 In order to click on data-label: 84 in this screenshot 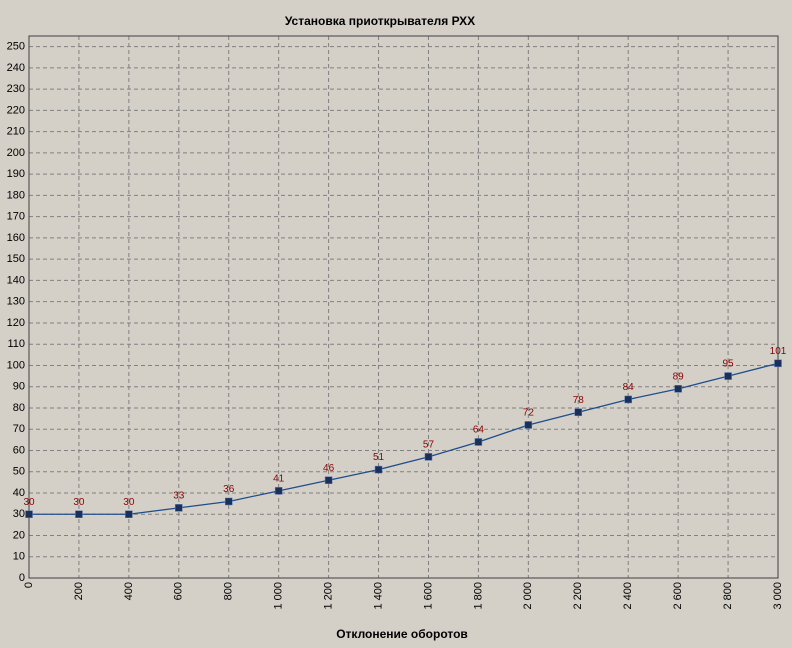, I will do `click(629, 387)`.